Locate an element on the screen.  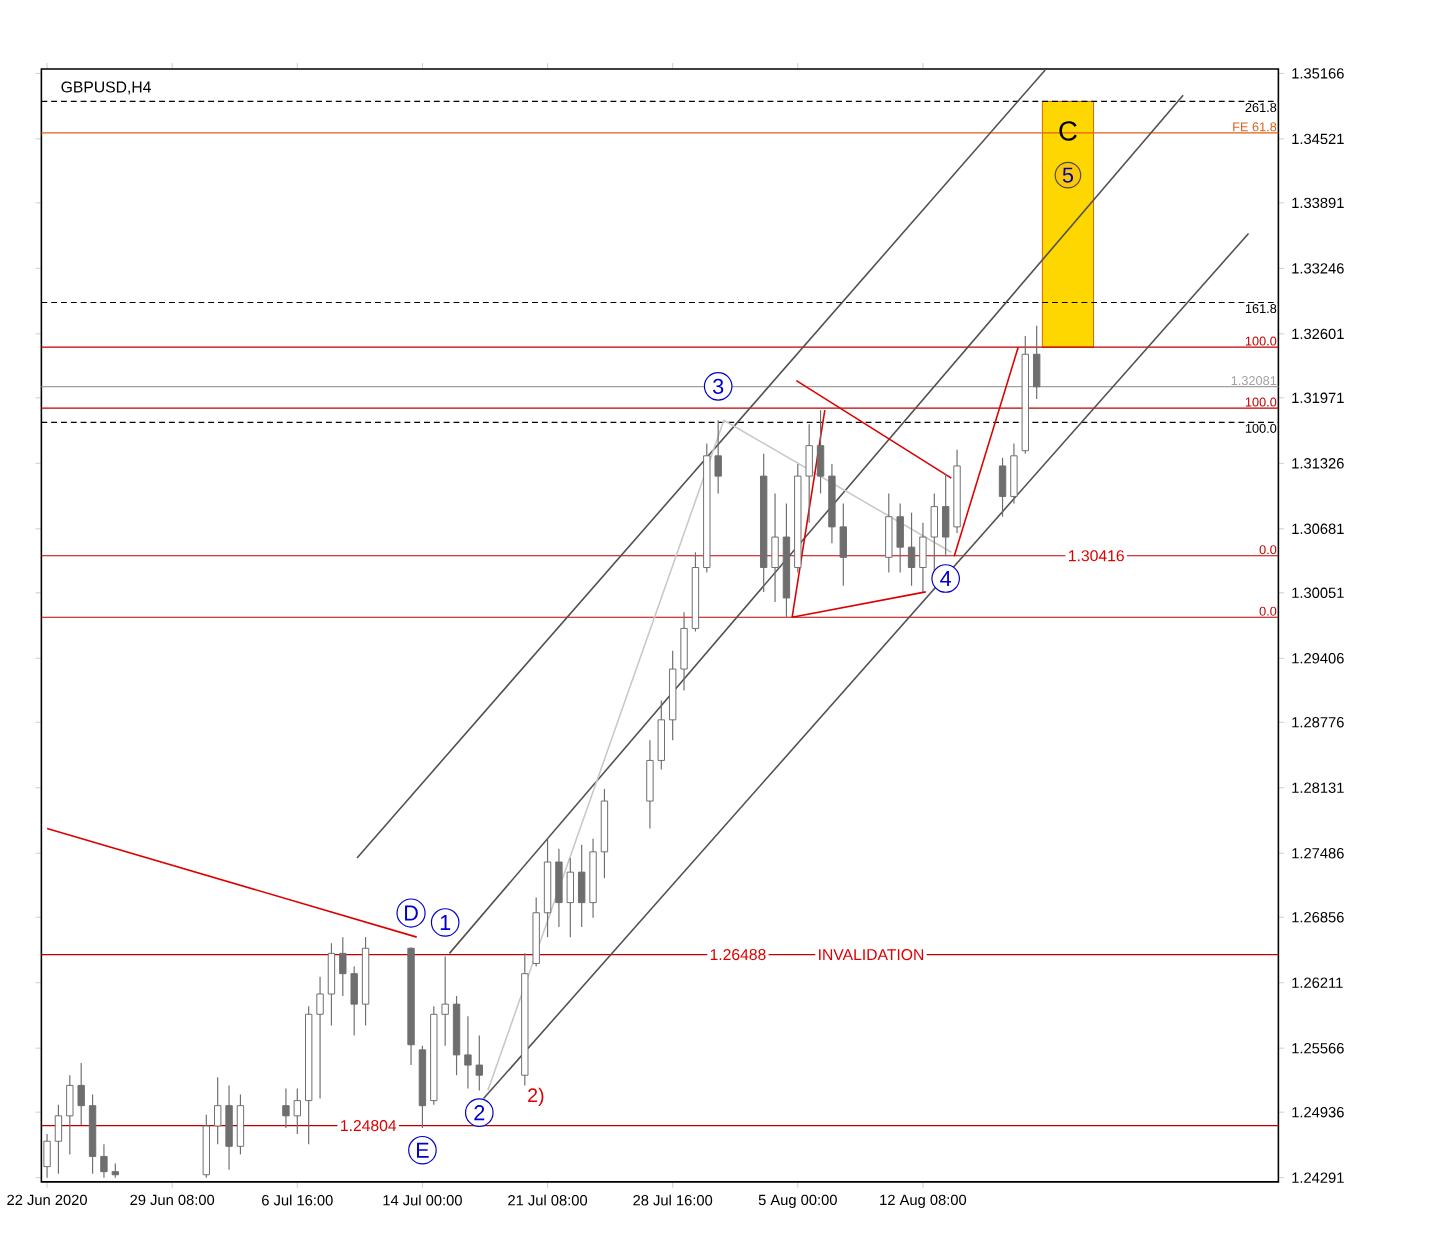
annotation: C is located at coordinates (1068, 130).